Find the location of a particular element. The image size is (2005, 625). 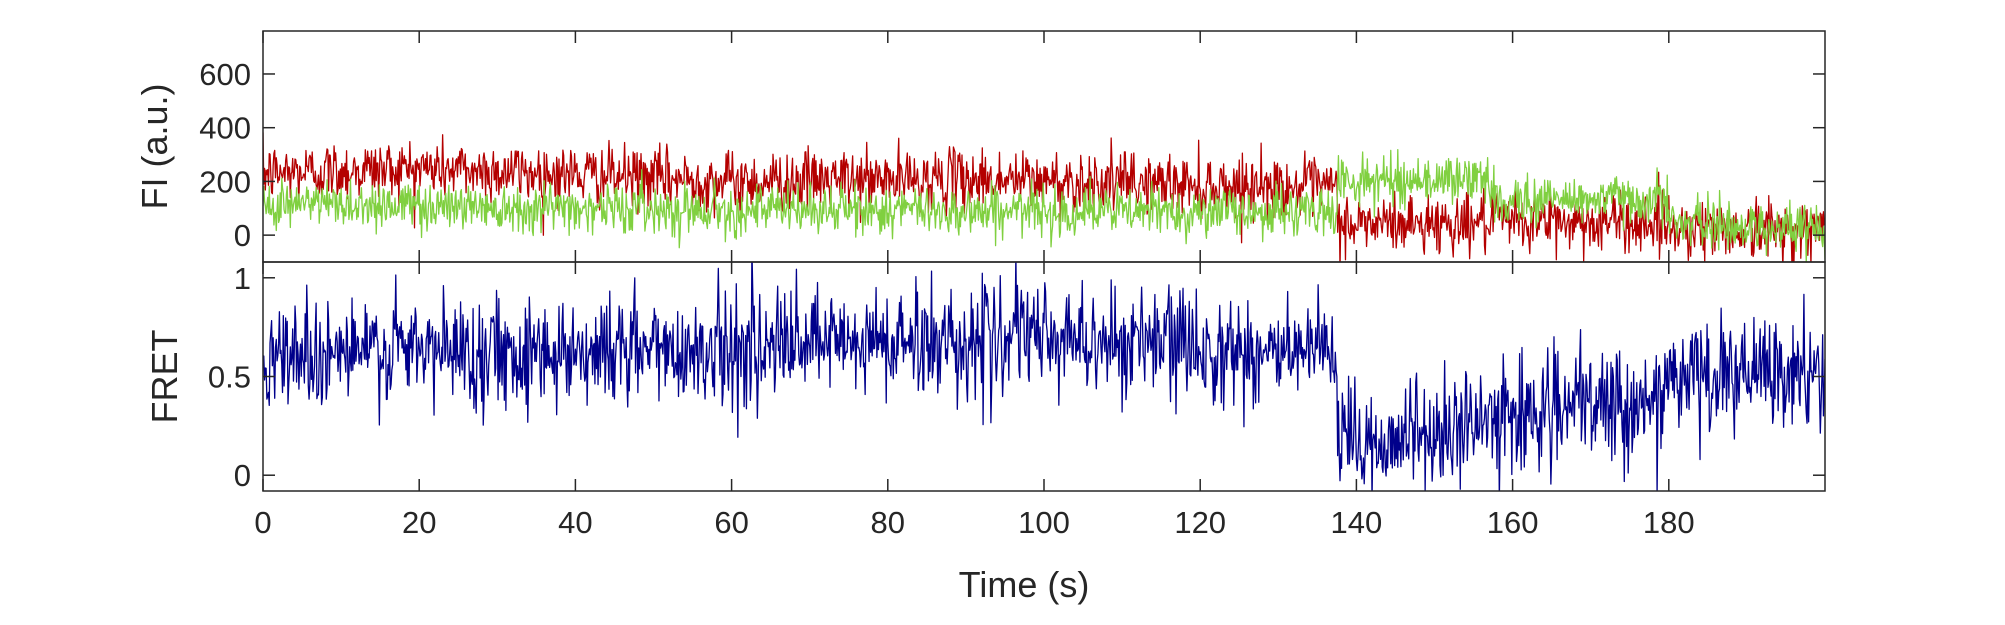

y-tick-label: 1 is located at coordinates (242, 278).